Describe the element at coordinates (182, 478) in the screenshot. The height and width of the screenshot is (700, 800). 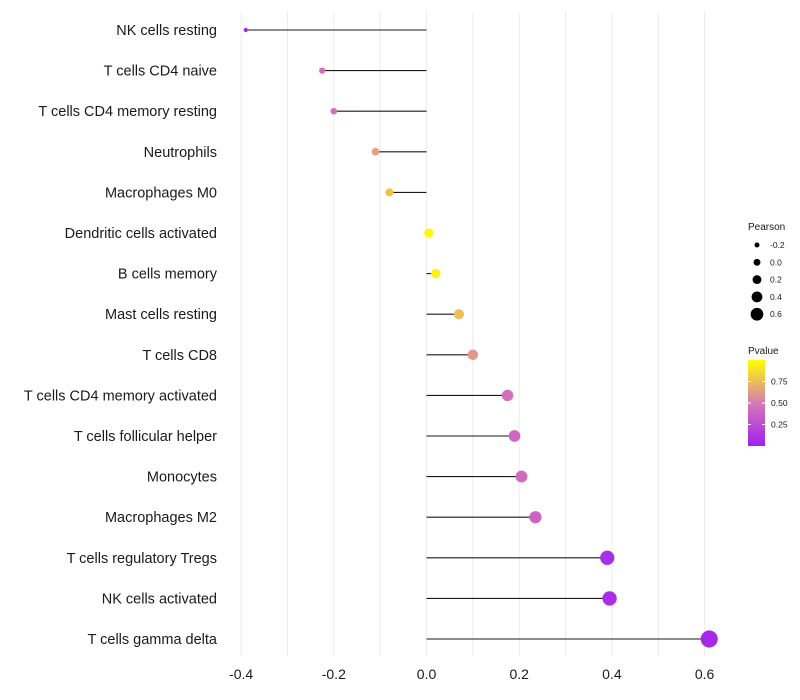
I see `category-label: Monocytes` at that location.